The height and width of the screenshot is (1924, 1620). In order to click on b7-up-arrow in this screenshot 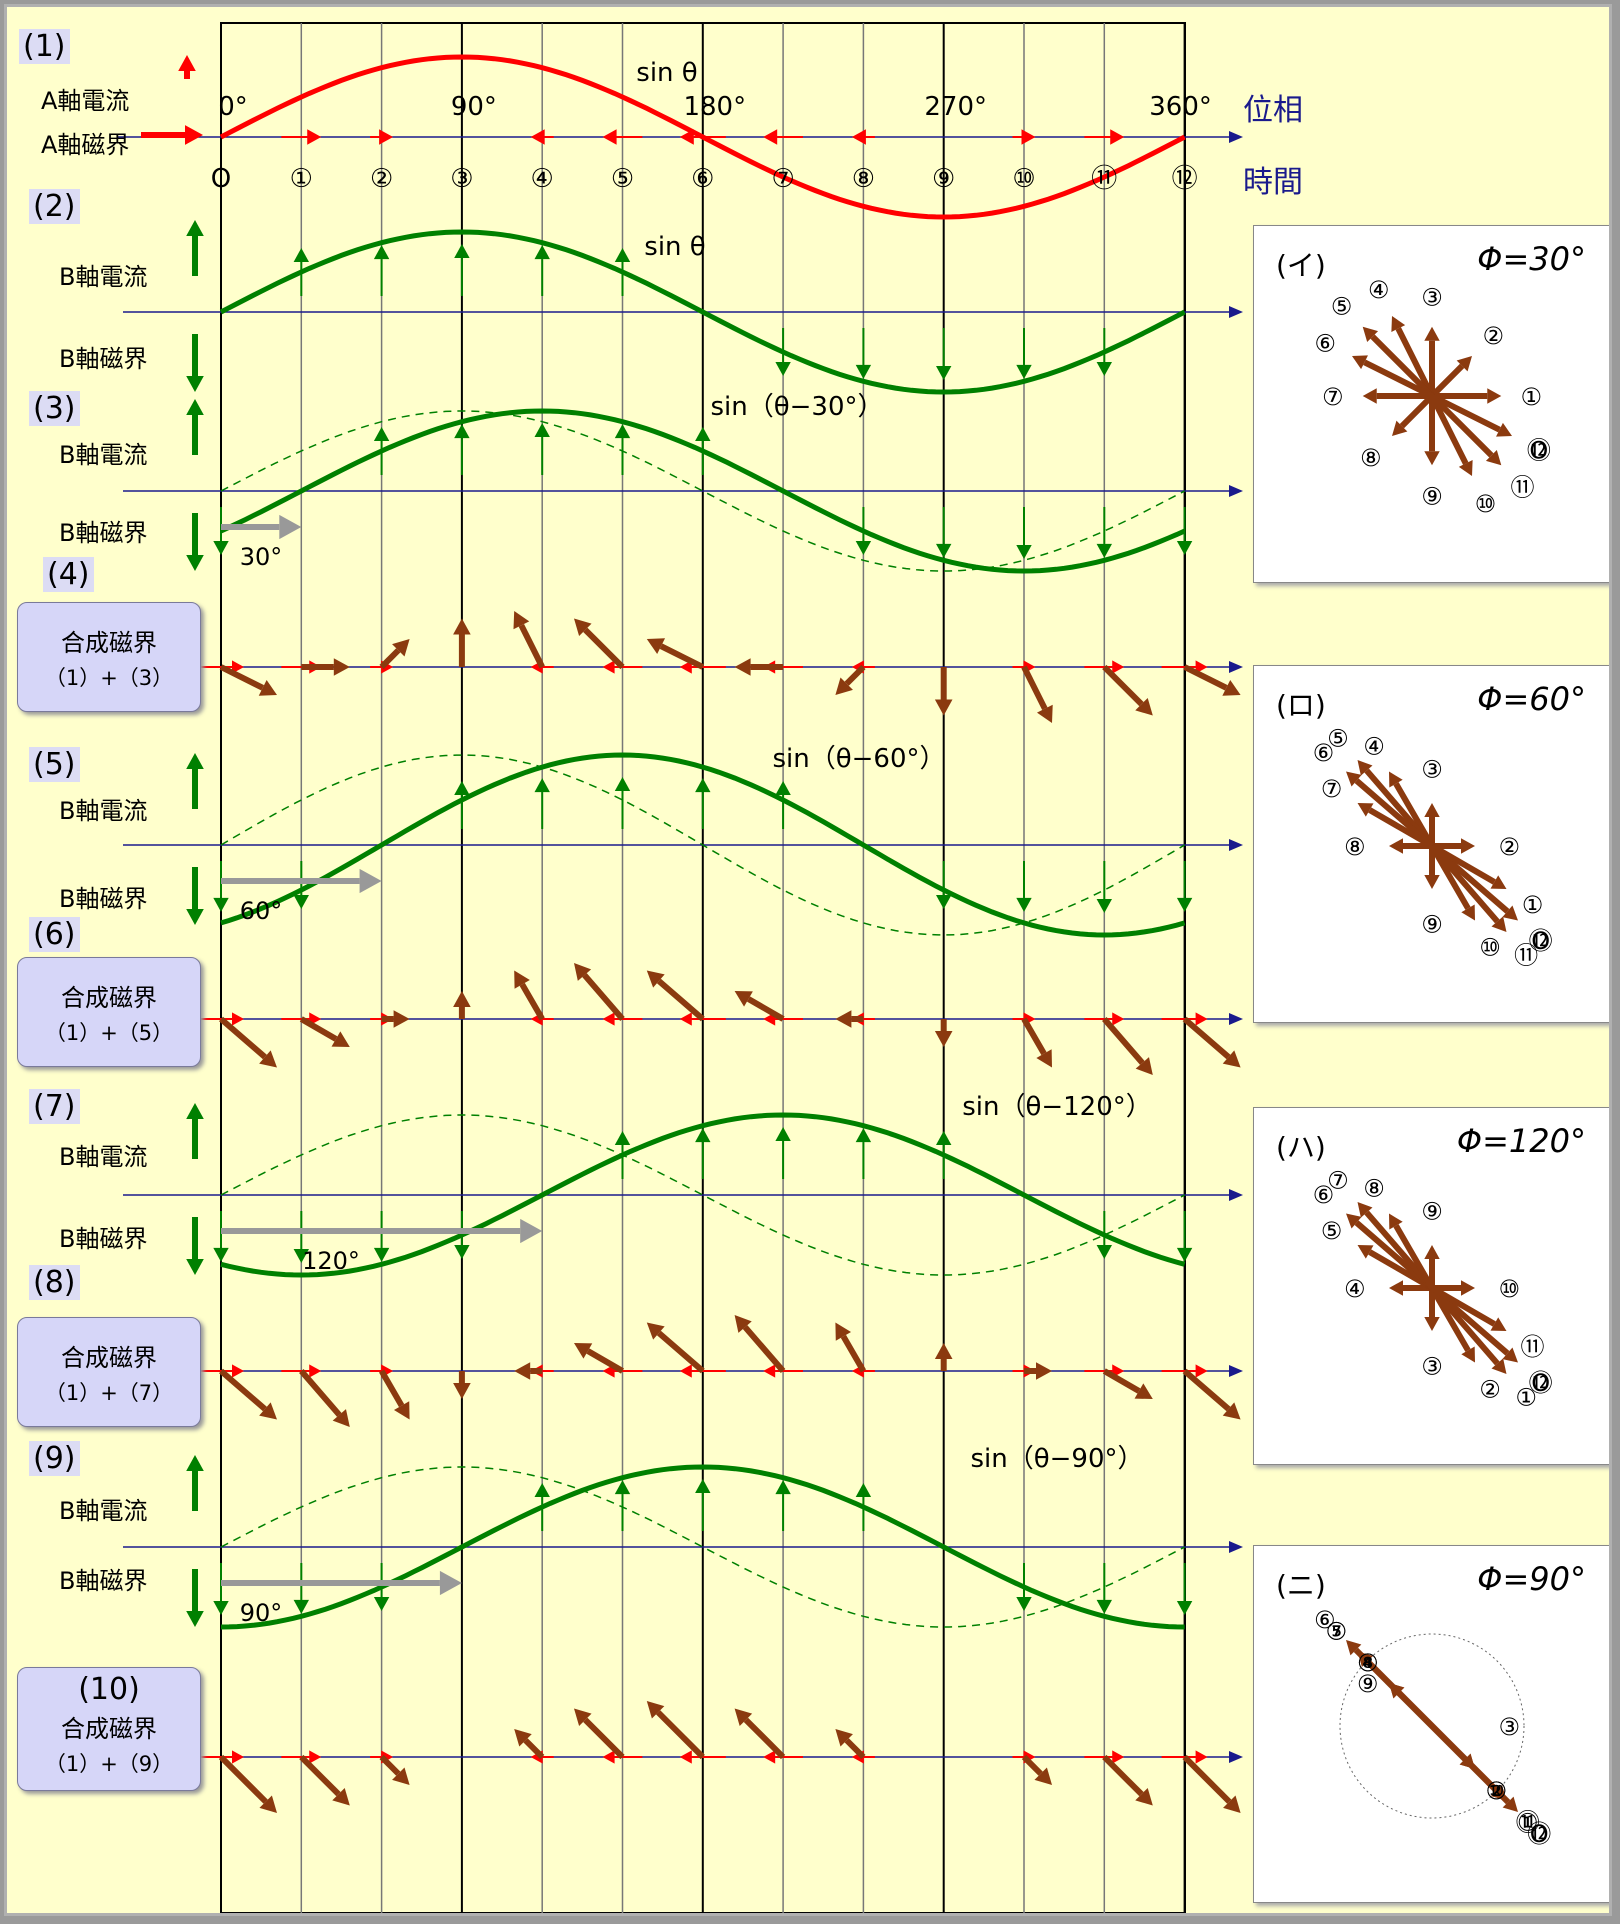, I will do `click(944, 1155)`.